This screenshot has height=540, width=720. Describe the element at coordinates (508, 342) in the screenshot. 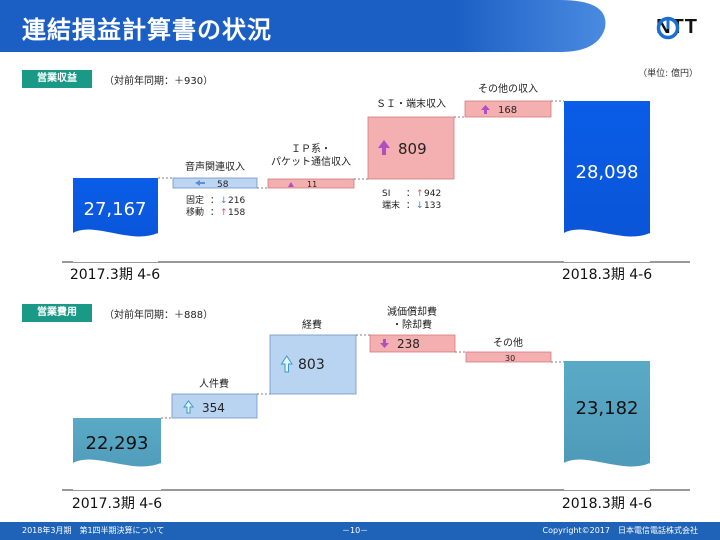

I see `exp-label-other: その他` at that location.